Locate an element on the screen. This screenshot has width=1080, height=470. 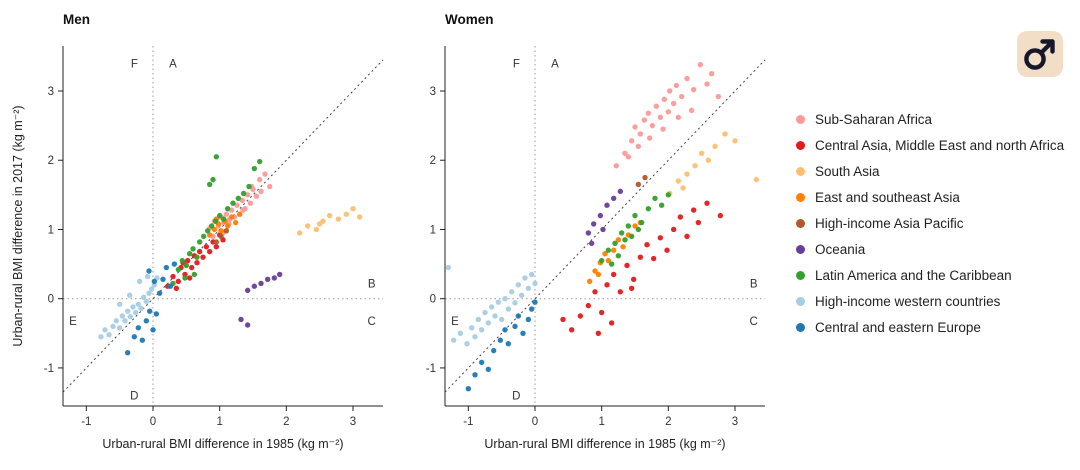
y-tick-label: 0 is located at coordinates (433, 300).